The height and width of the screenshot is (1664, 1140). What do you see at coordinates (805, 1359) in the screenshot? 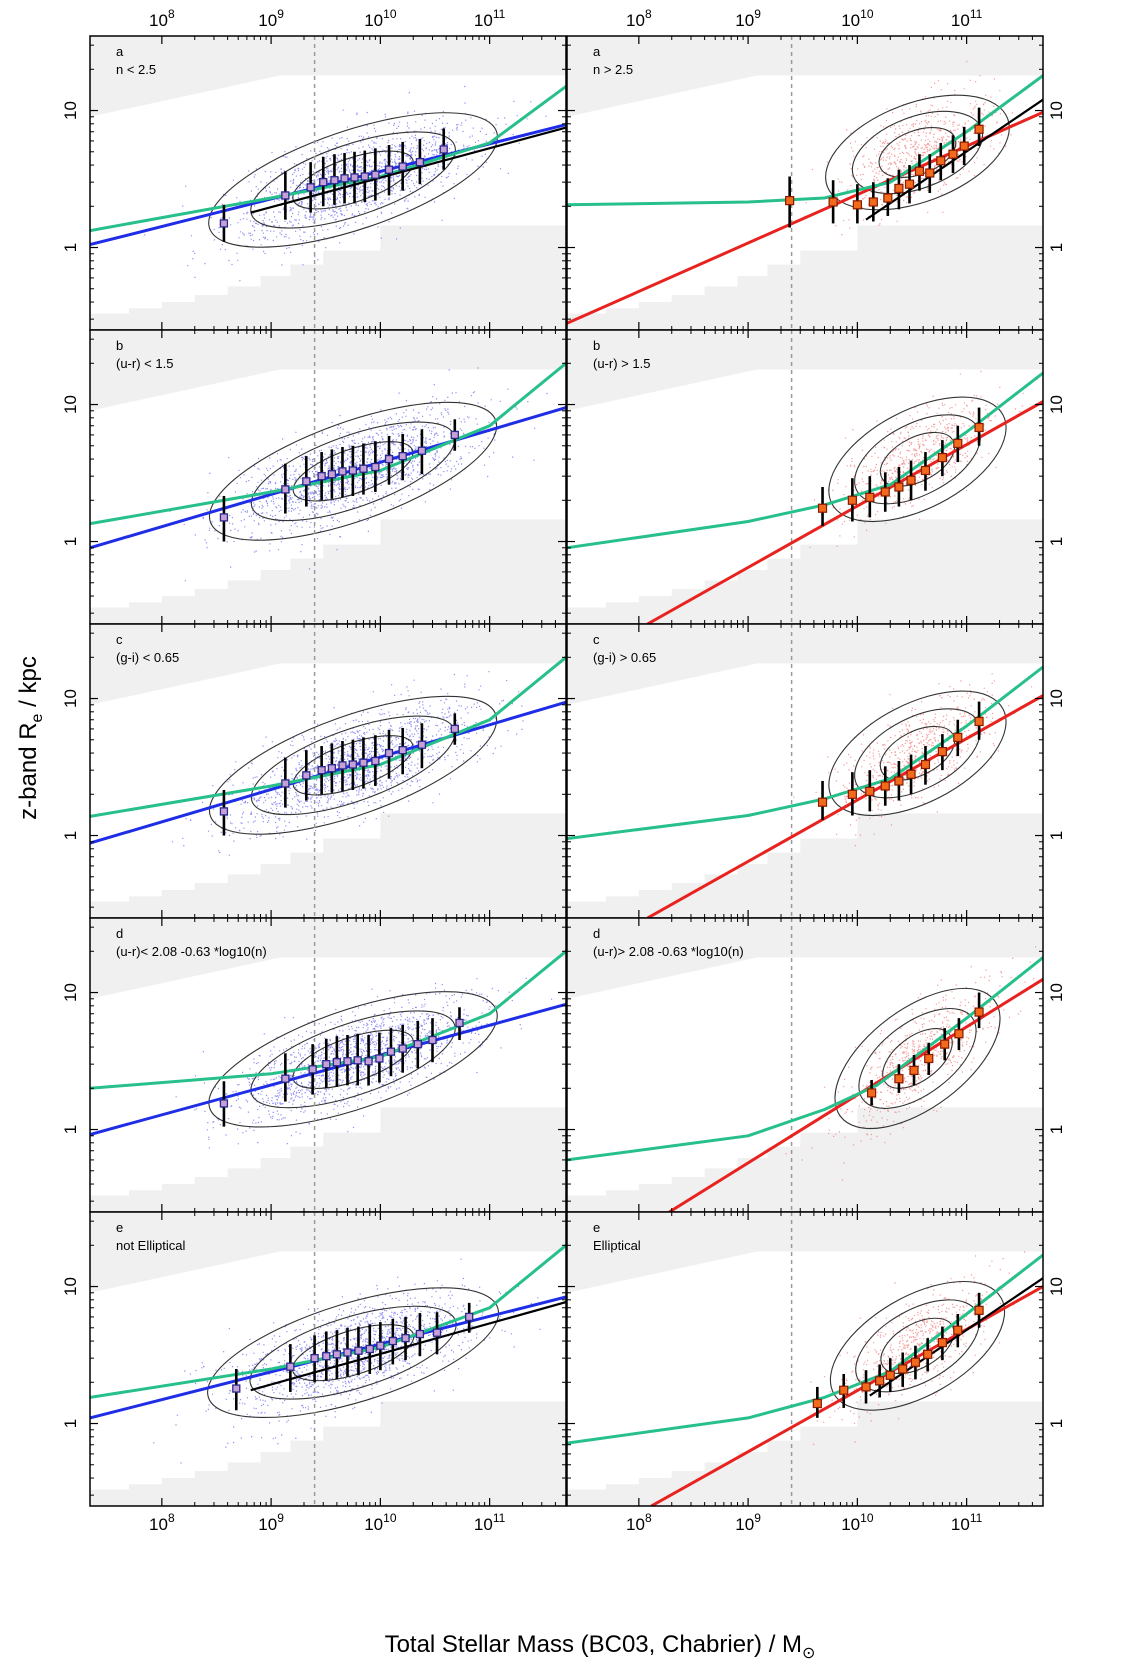
I see `panel-frame` at bounding box center [805, 1359].